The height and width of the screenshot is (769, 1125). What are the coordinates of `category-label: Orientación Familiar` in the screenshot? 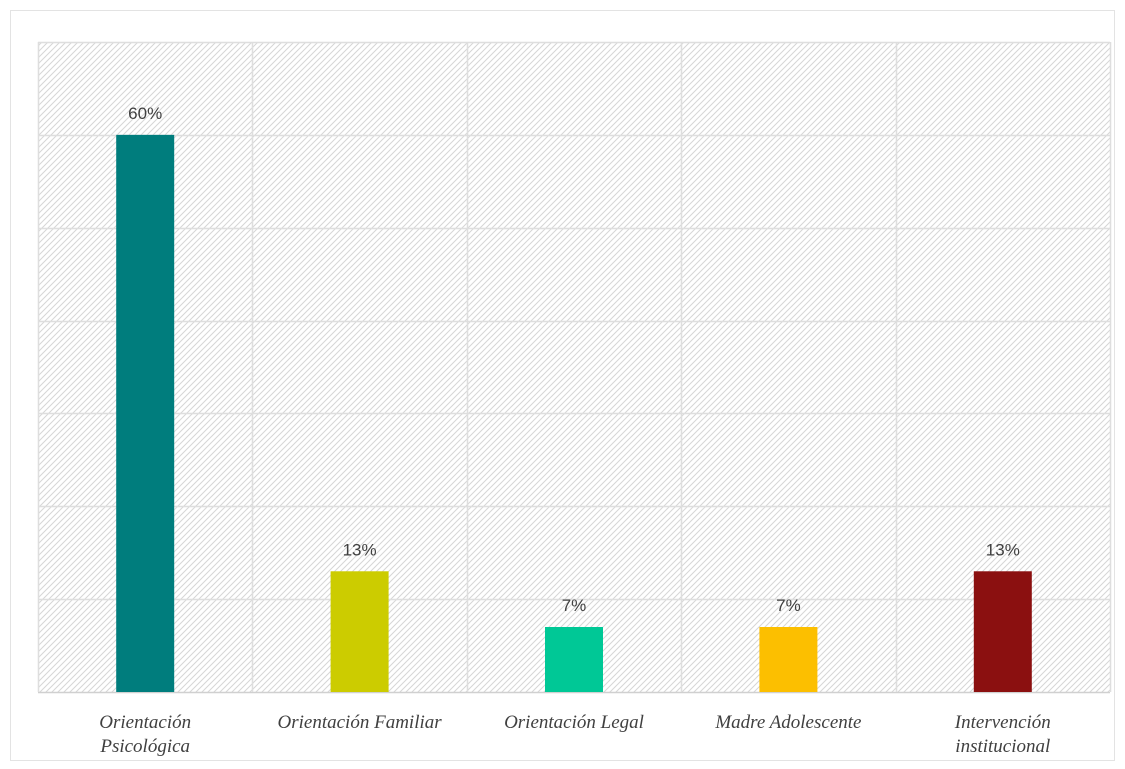 It's located at (360, 722).